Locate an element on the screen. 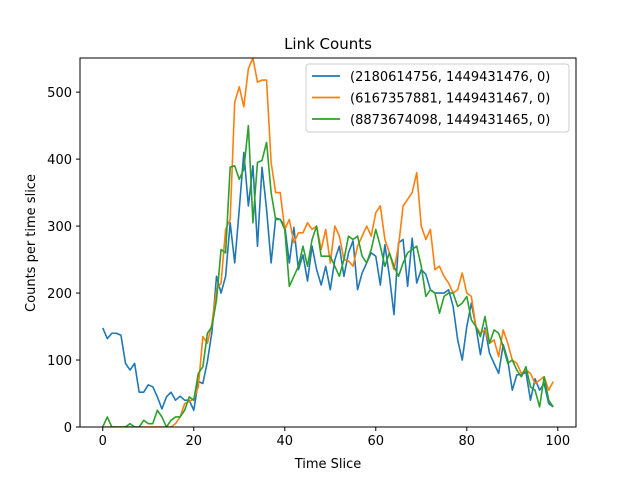 Image resolution: width=640 pixels, height=480 pixels. legend-box is located at coordinates (437, 98).